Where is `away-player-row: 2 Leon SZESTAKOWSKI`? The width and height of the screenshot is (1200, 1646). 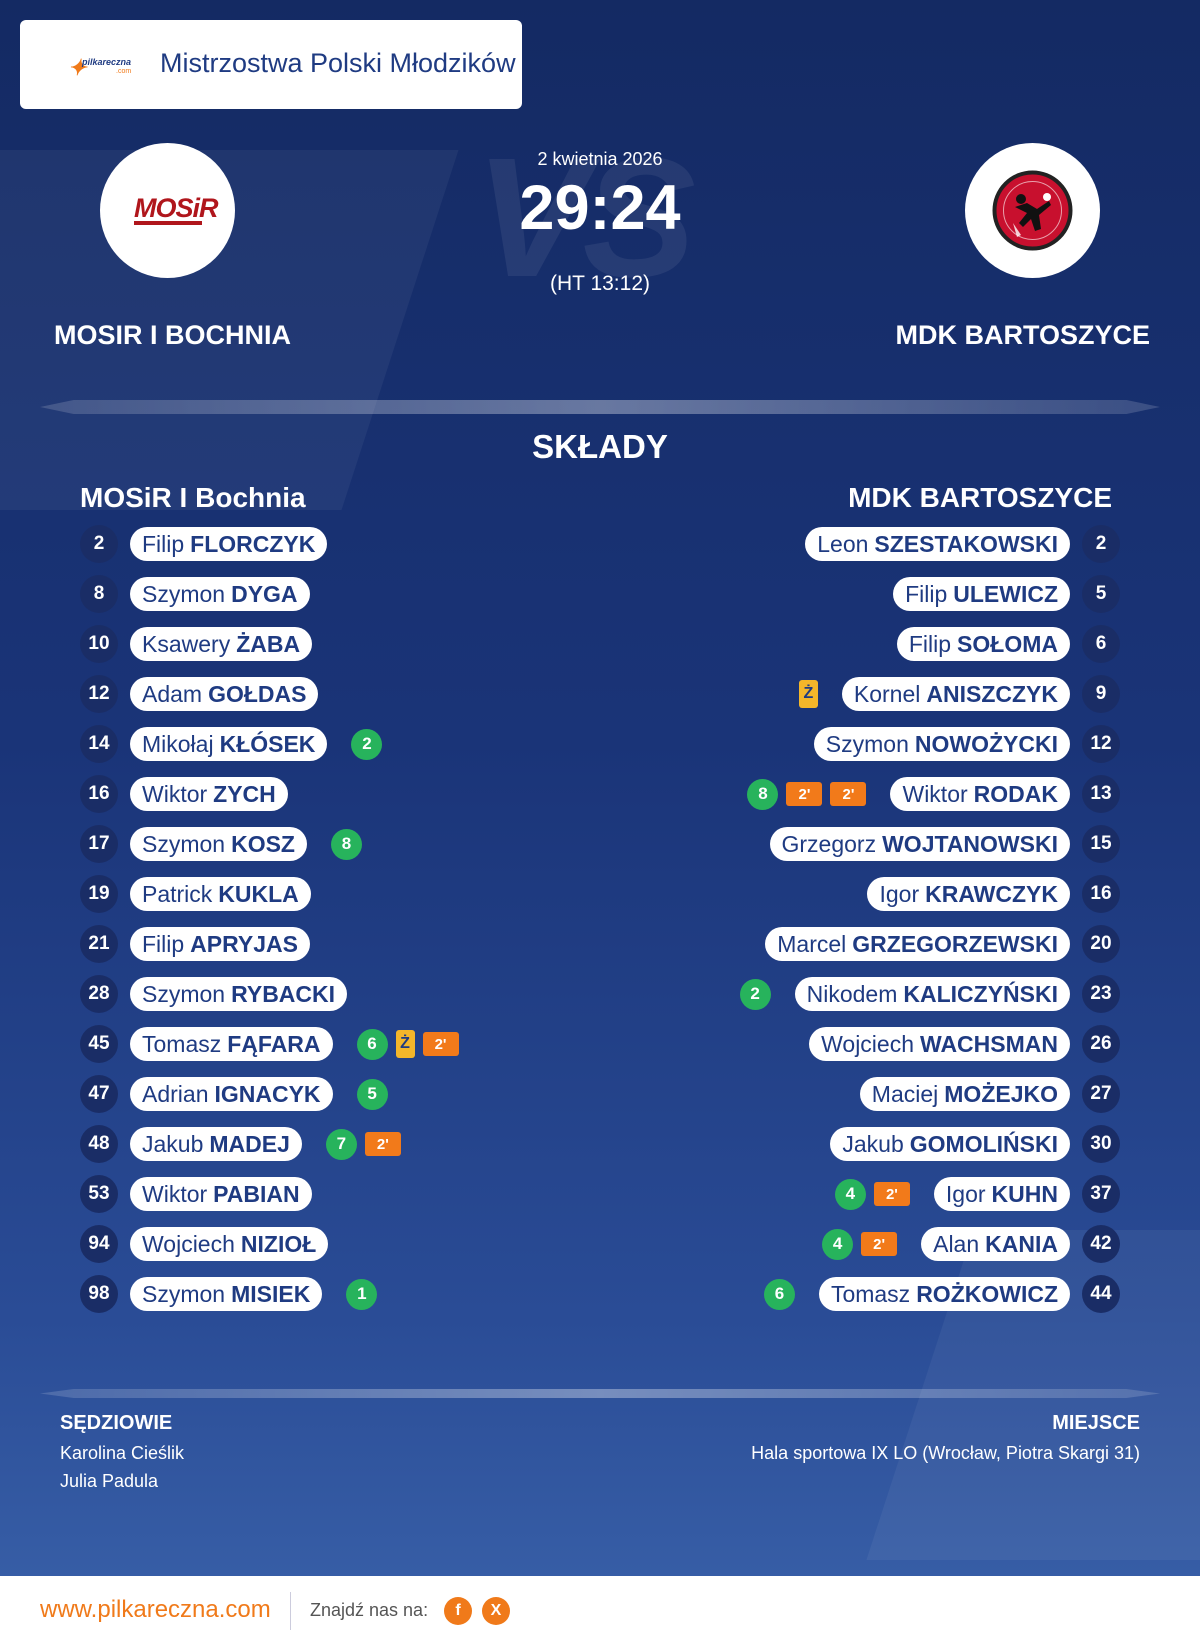
away-player-row: 2 Leon SZESTAKOWSKI is located at coordinates (962, 544).